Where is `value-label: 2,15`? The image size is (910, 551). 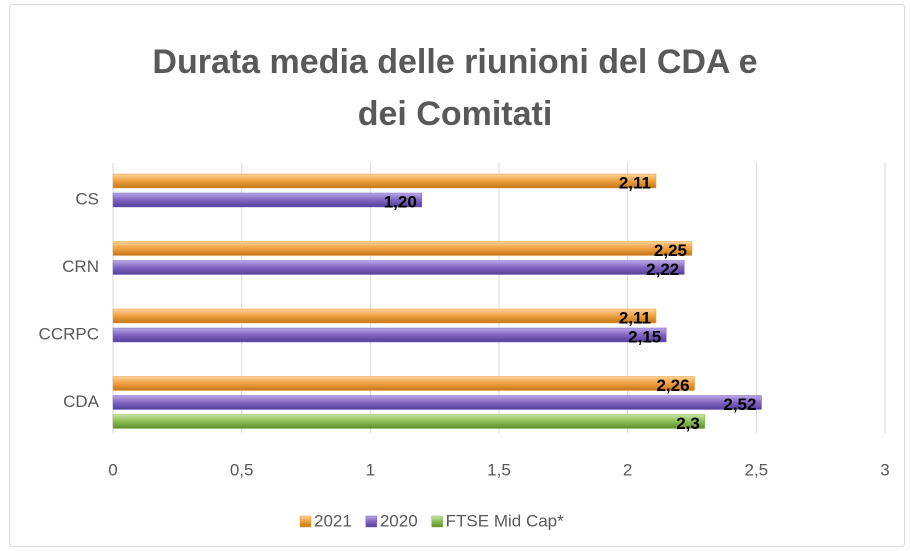
value-label: 2,15 is located at coordinates (644, 336).